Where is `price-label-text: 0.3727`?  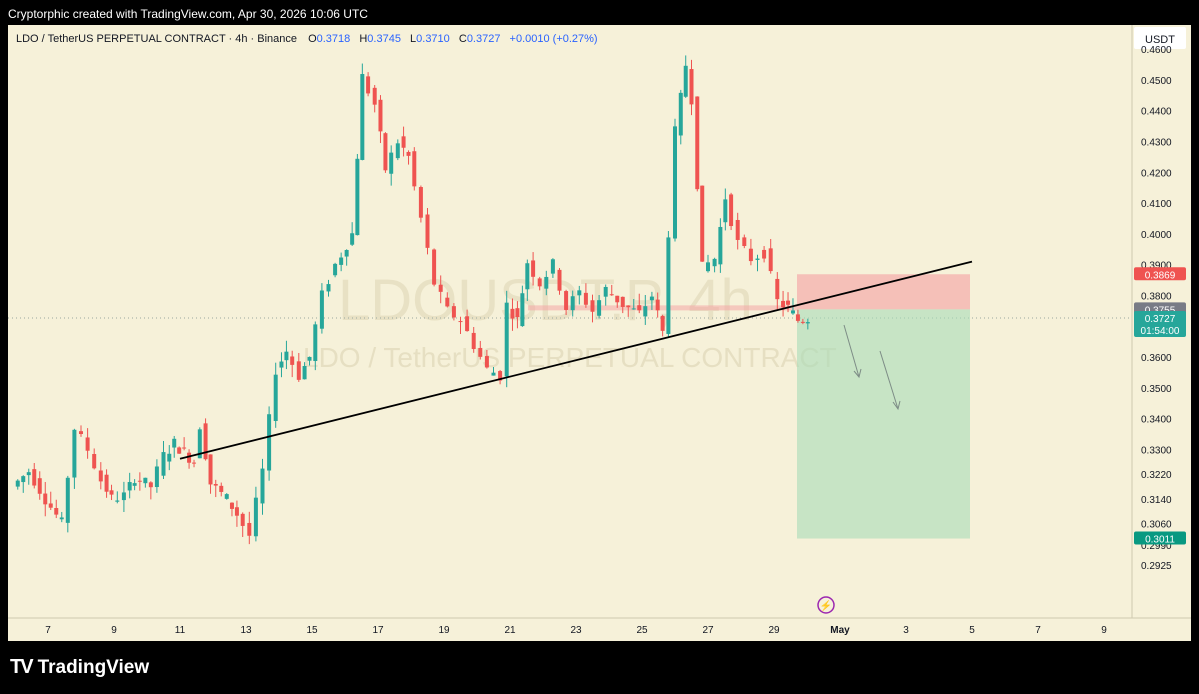
price-label-text: 0.3727 is located at coordinates (1160, 319).